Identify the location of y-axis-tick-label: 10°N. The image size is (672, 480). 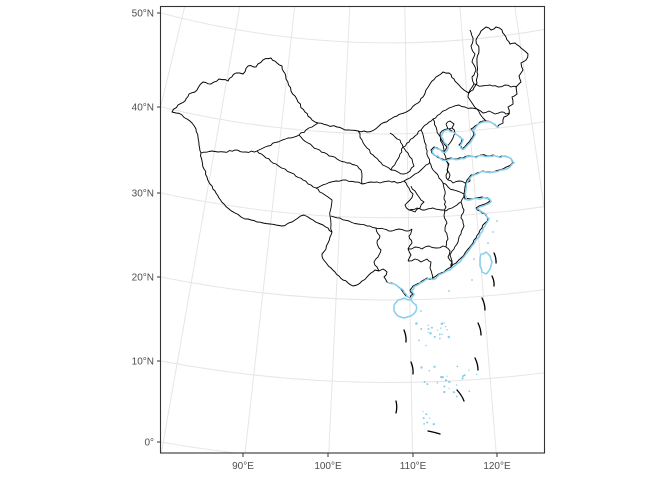
(143, 362).